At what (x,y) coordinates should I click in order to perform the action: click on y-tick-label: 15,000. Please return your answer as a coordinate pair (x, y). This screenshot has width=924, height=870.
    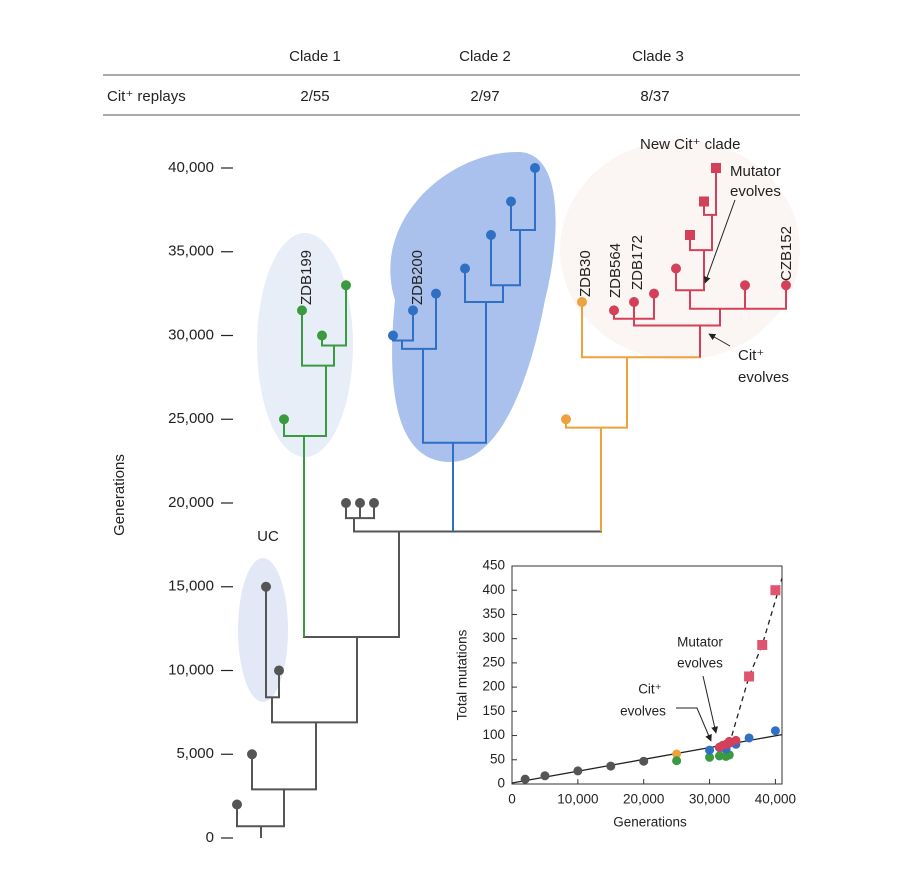
    Looking at the image, I should click on (191, 586).